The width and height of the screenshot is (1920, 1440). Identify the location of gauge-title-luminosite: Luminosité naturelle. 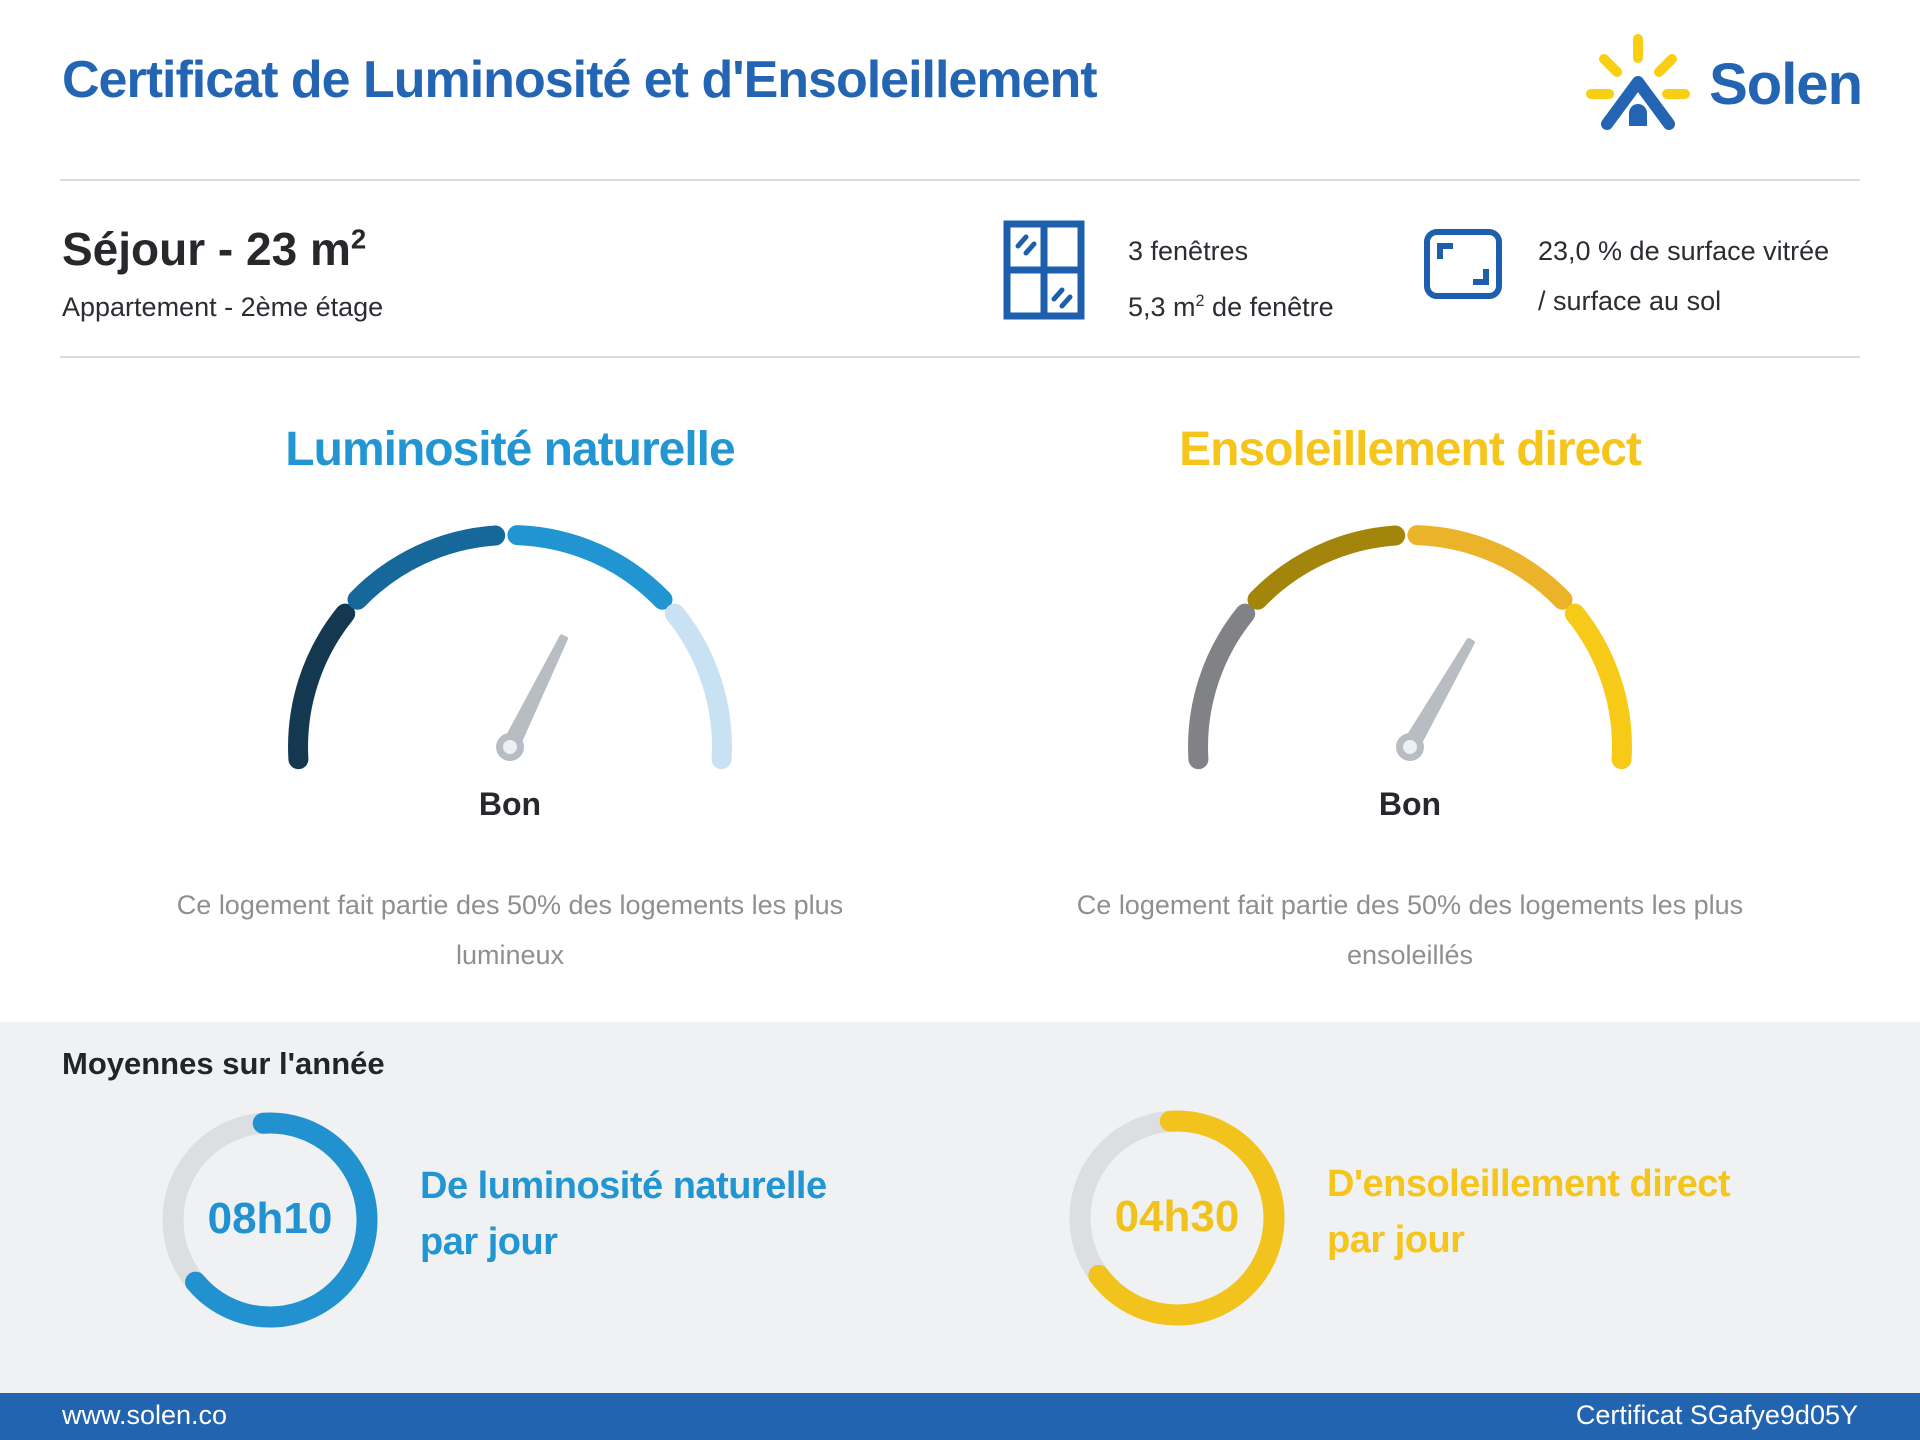
(510, 449).